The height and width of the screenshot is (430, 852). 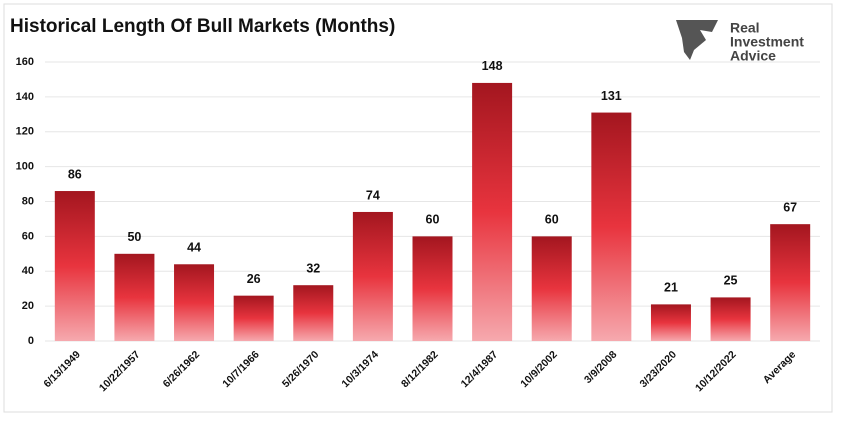 What do you see at coordinates (313, 268) in the screenshot?
I see `value-label: 32` at bounding box center [313, 268].